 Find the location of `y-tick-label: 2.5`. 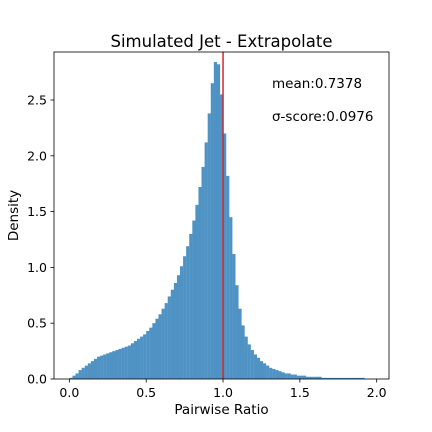

y-tick-label: 2.5 is located at coordinates (37, 99).